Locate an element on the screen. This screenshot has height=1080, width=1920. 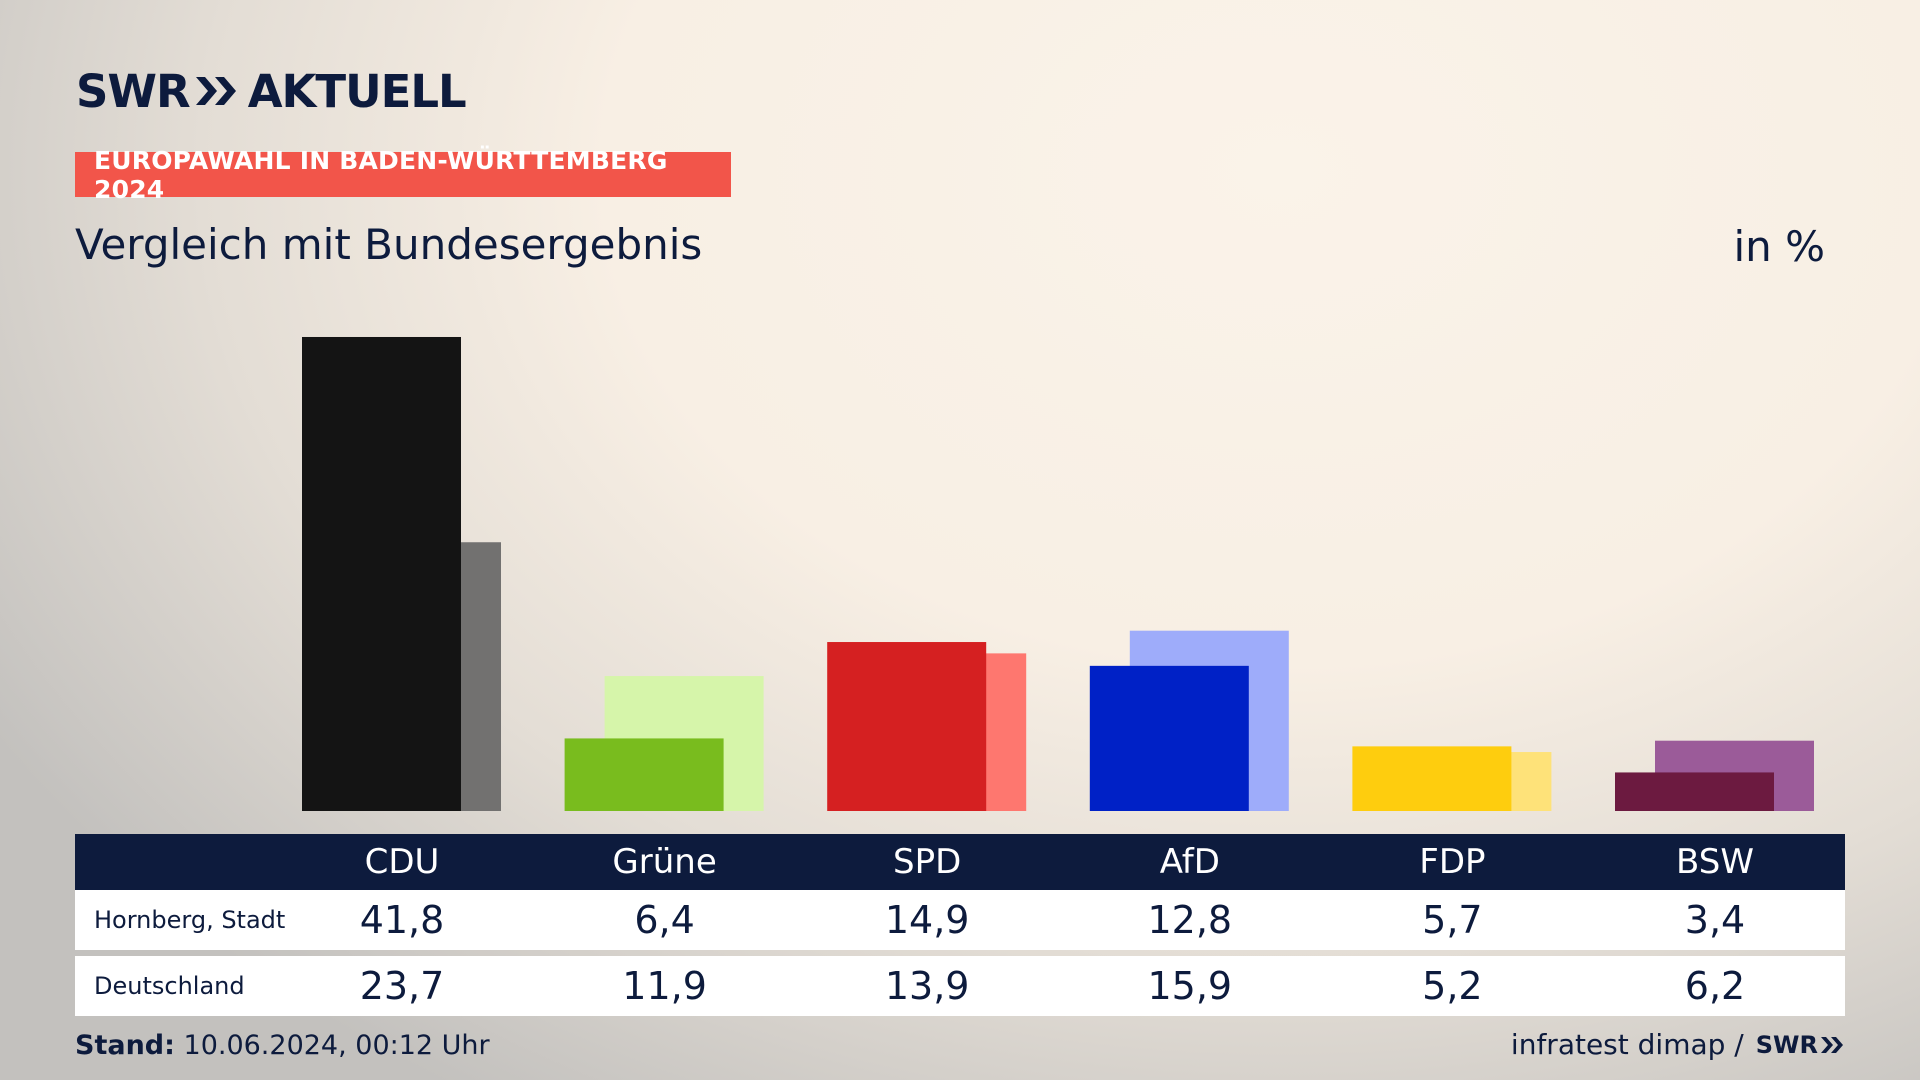
table-cell-value: 12,8 is located at coordinates (1190, 920).